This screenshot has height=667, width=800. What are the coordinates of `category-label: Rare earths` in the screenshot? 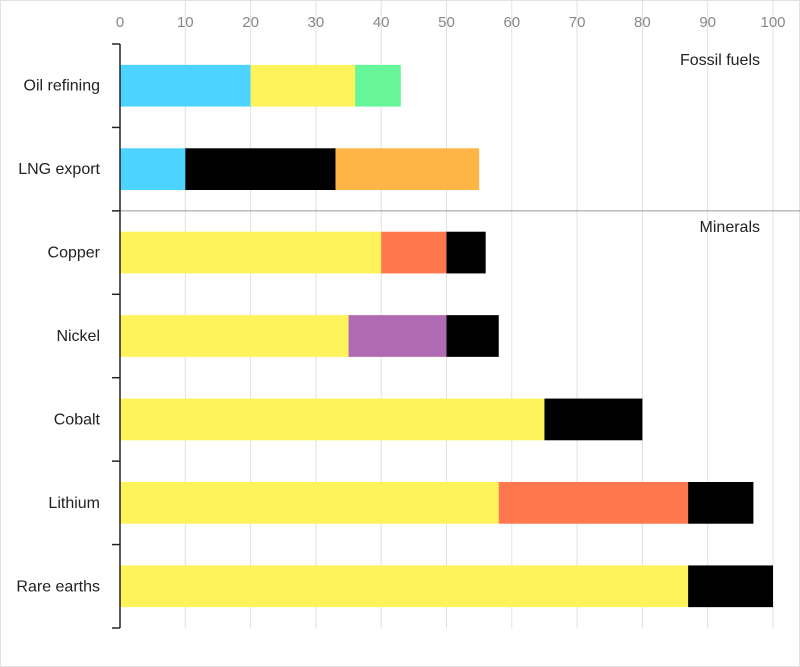 It's located at (58, 586).